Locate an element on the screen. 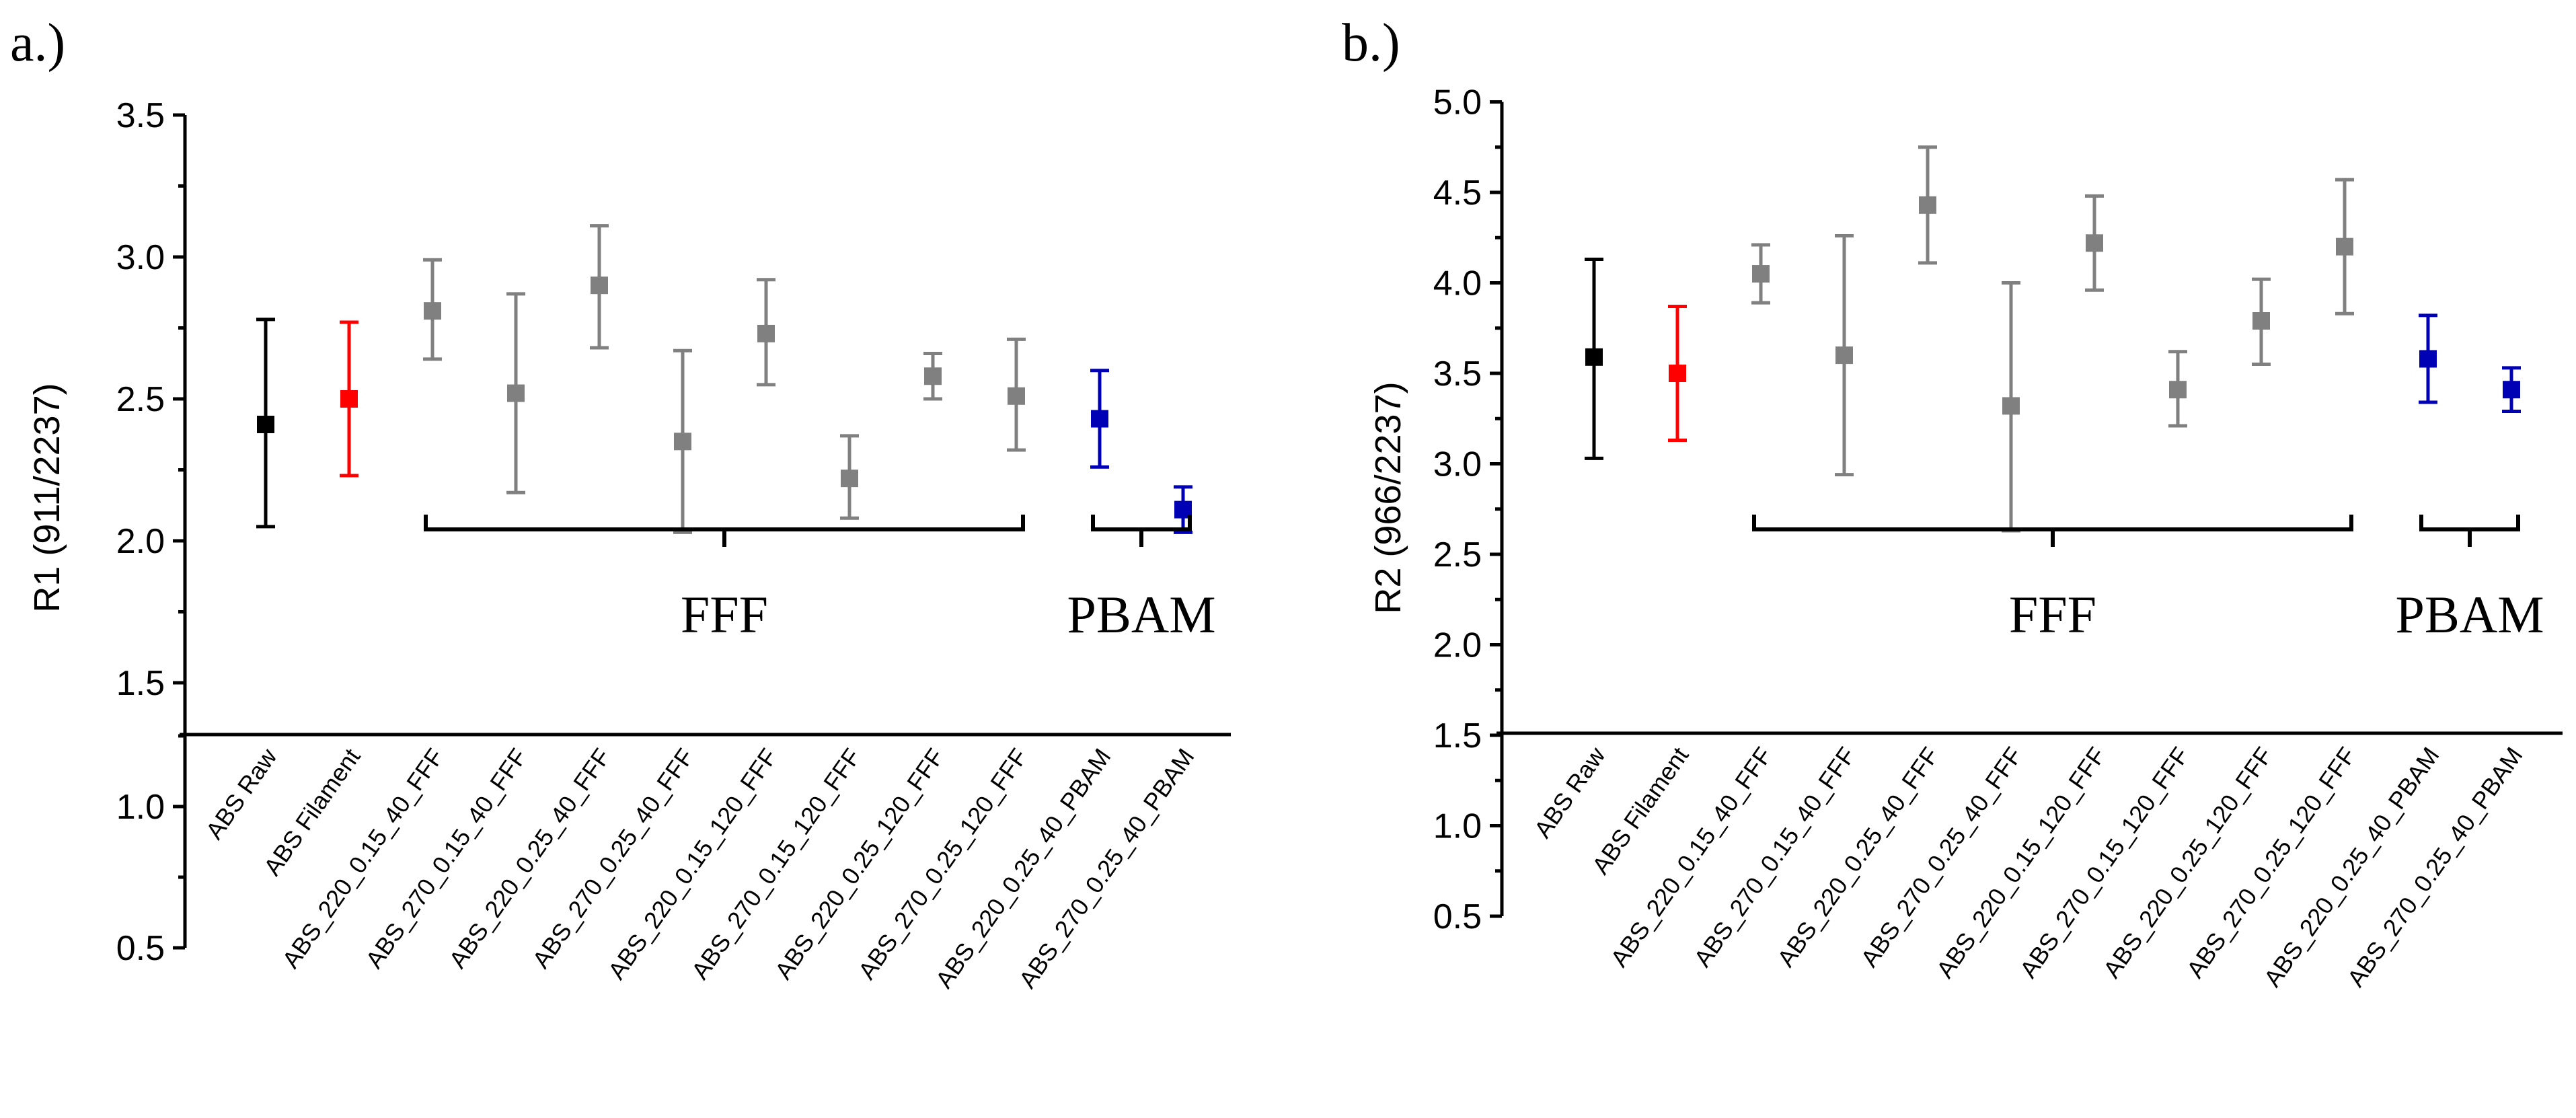 The height and width of the screenshot is (1118, 2576). y-axis-title: R1 (911/2237) is located at coordinates (47, 497).